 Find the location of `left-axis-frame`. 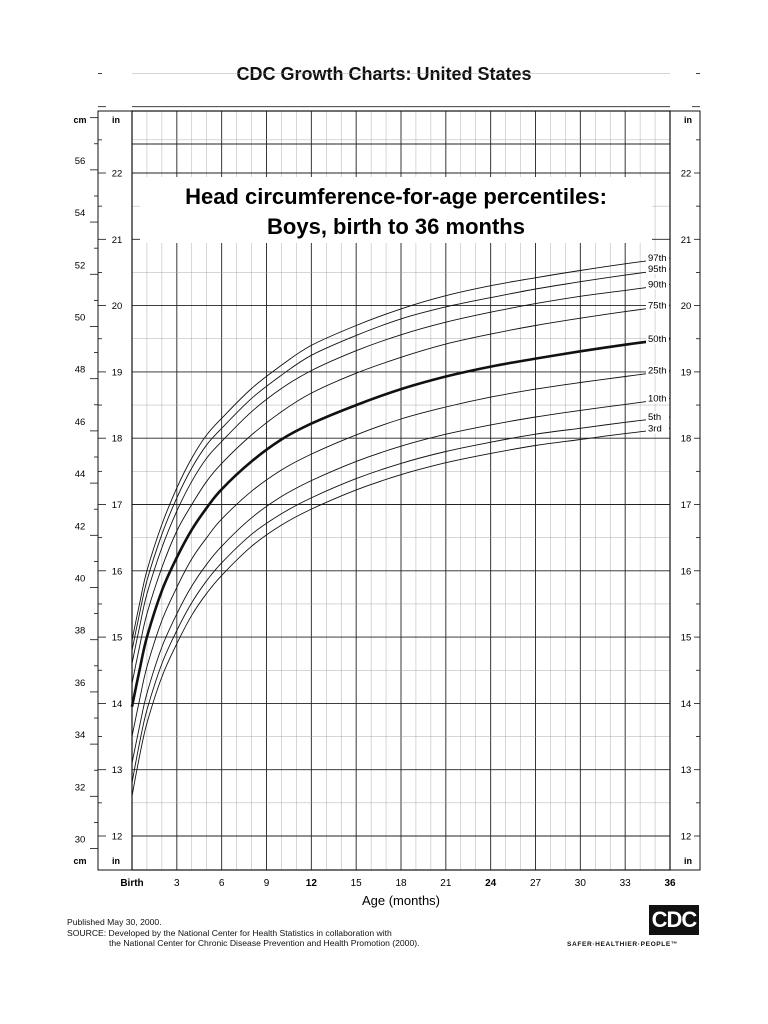

left-axis-frame is located at coordinates (115, 490).